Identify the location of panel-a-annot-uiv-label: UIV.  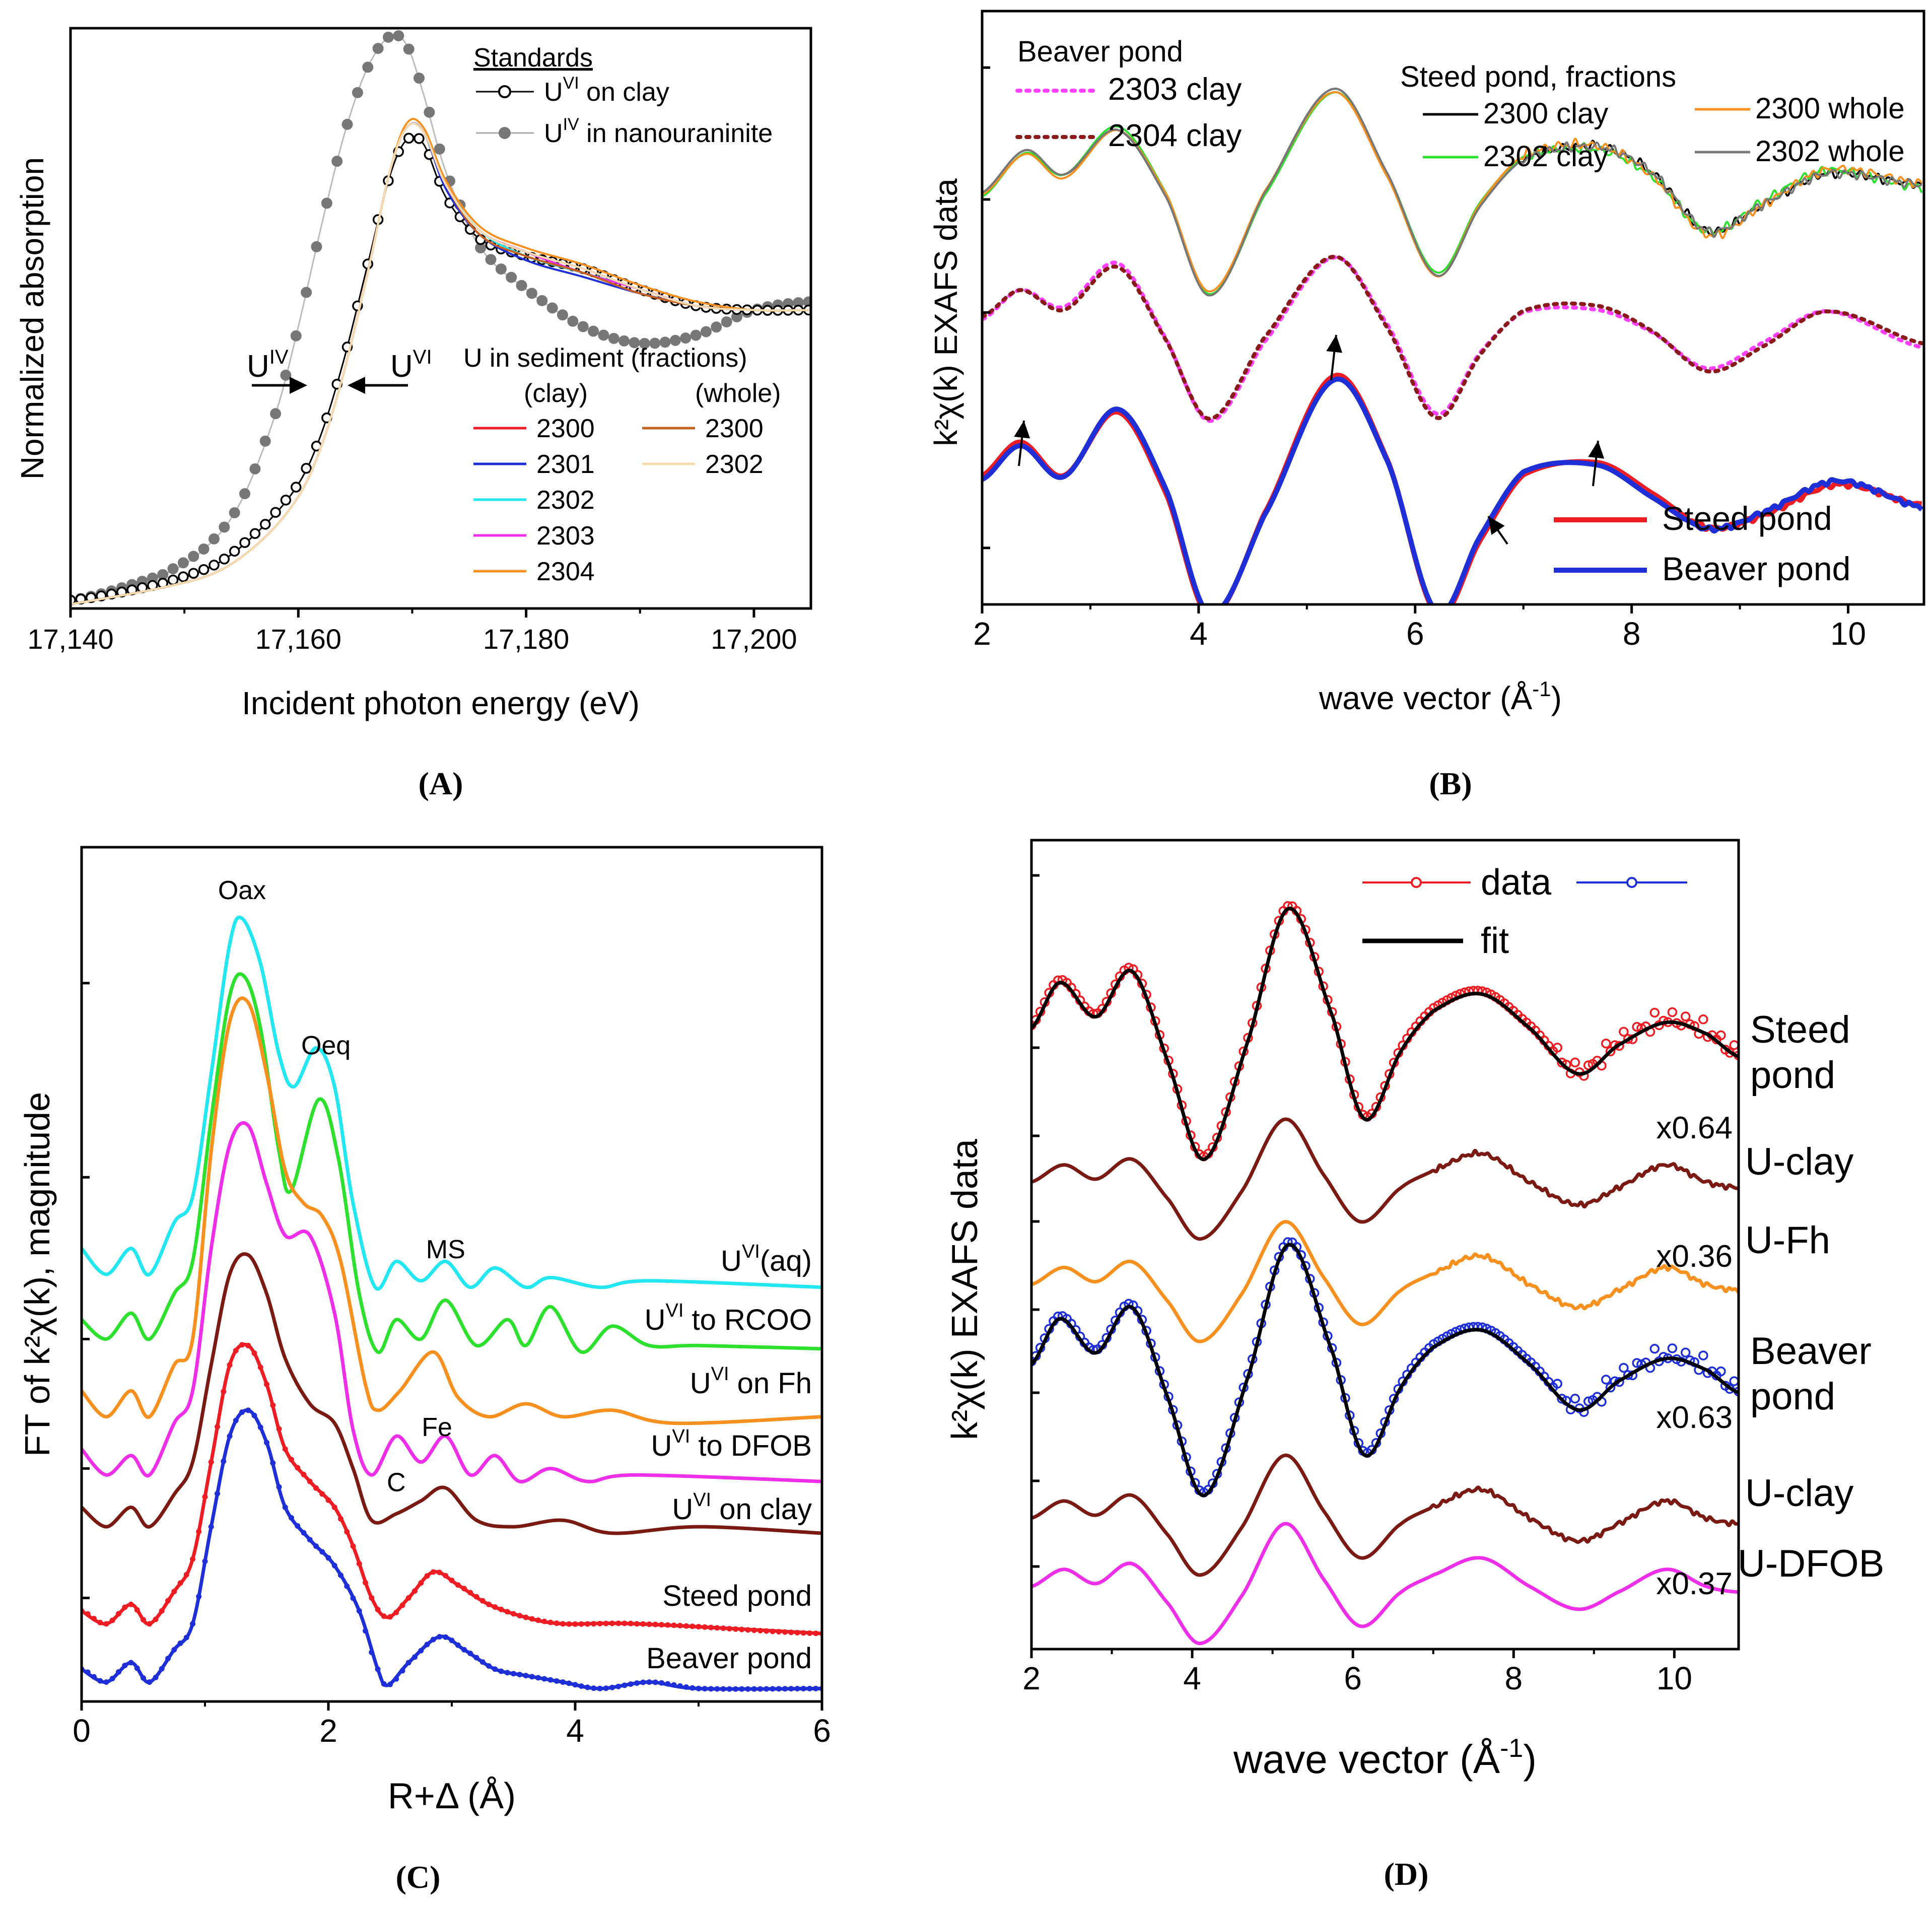
(268, 365).